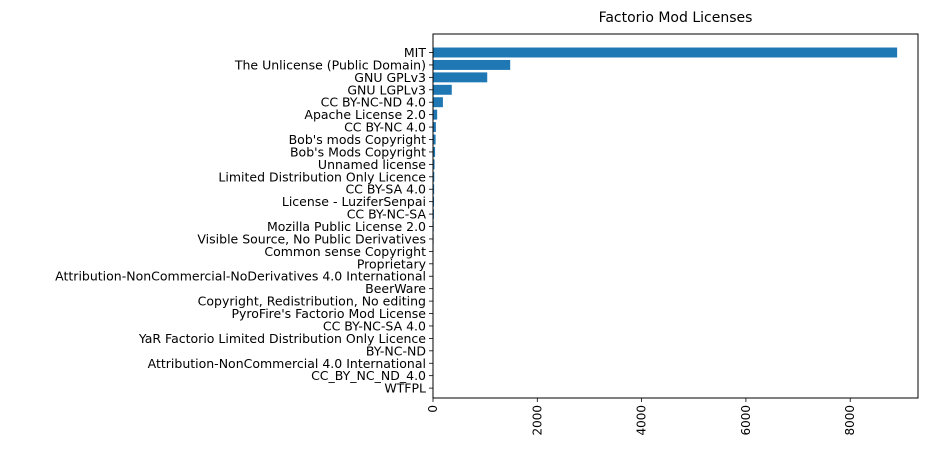 The image size is (937, 456). I want to click on x-ticks-group: 0 2000 4000 6000 8000, so click(641, 417).